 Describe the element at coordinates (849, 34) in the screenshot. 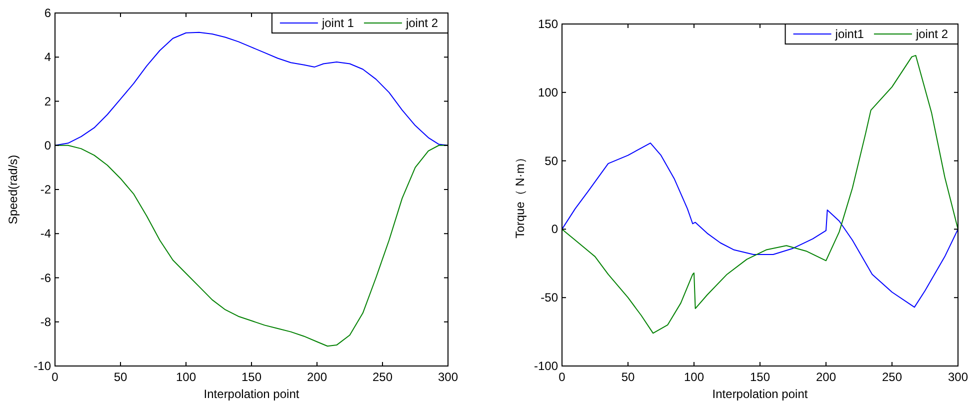

I see `legend-label: joint1` at that location.